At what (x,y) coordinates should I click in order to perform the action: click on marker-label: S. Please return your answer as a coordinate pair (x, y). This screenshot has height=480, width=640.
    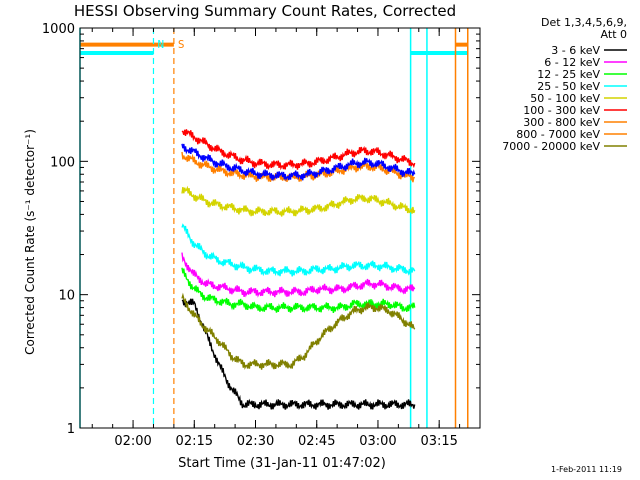
    Looking at the image, I should click on (181, 44).